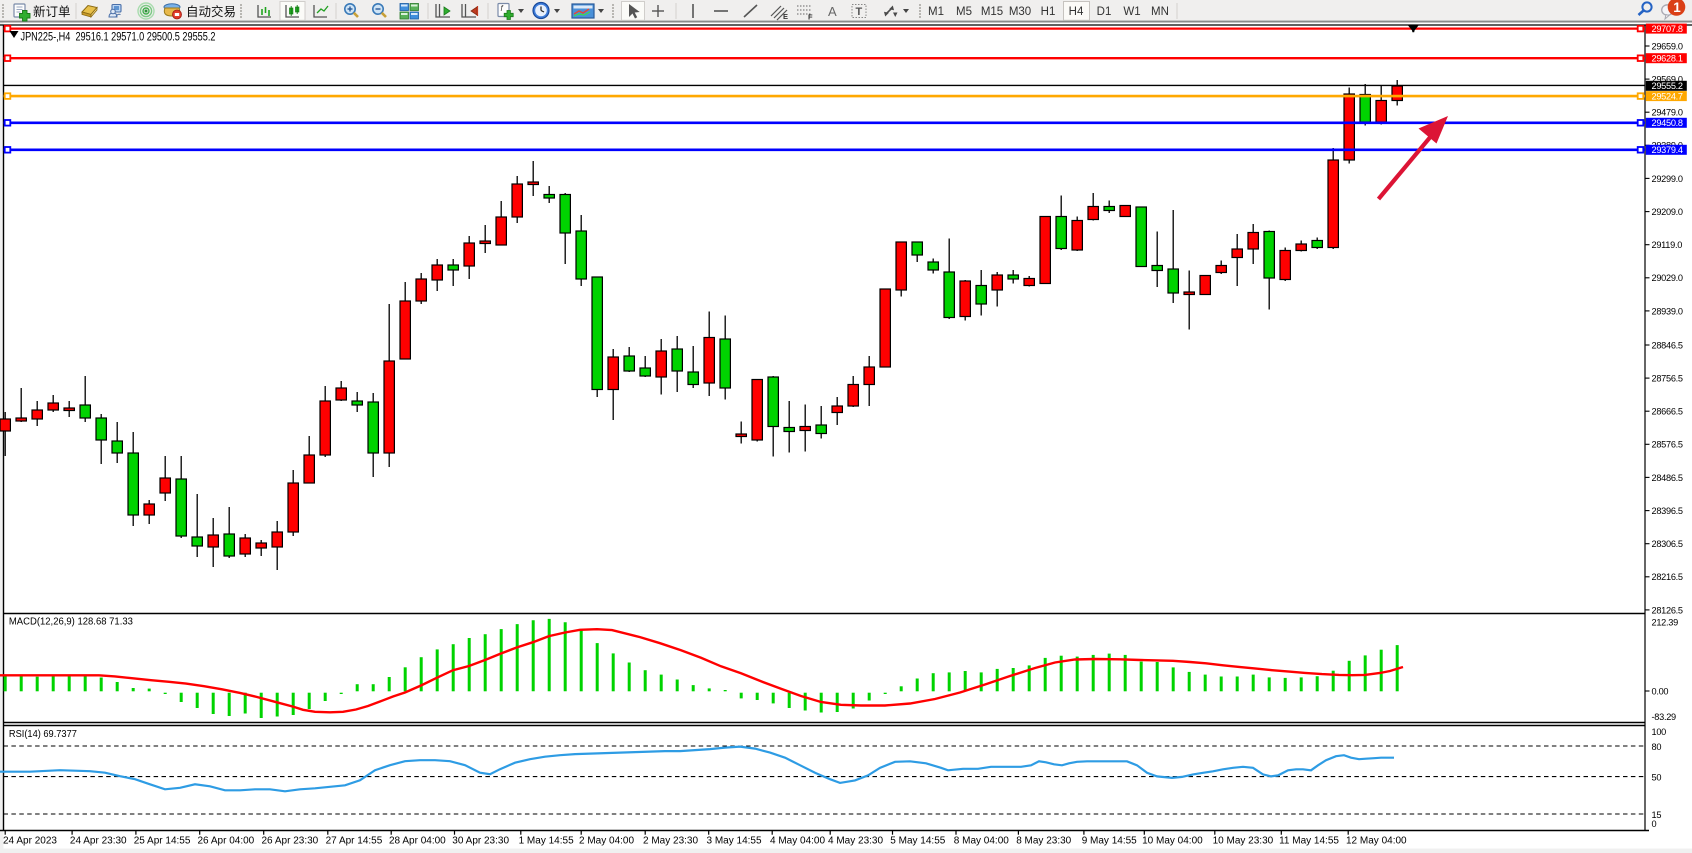 Image resolution: width=1692 pixels, height=853 pixels. I want to click on svg-text: 0.00, so click(1660, 691).